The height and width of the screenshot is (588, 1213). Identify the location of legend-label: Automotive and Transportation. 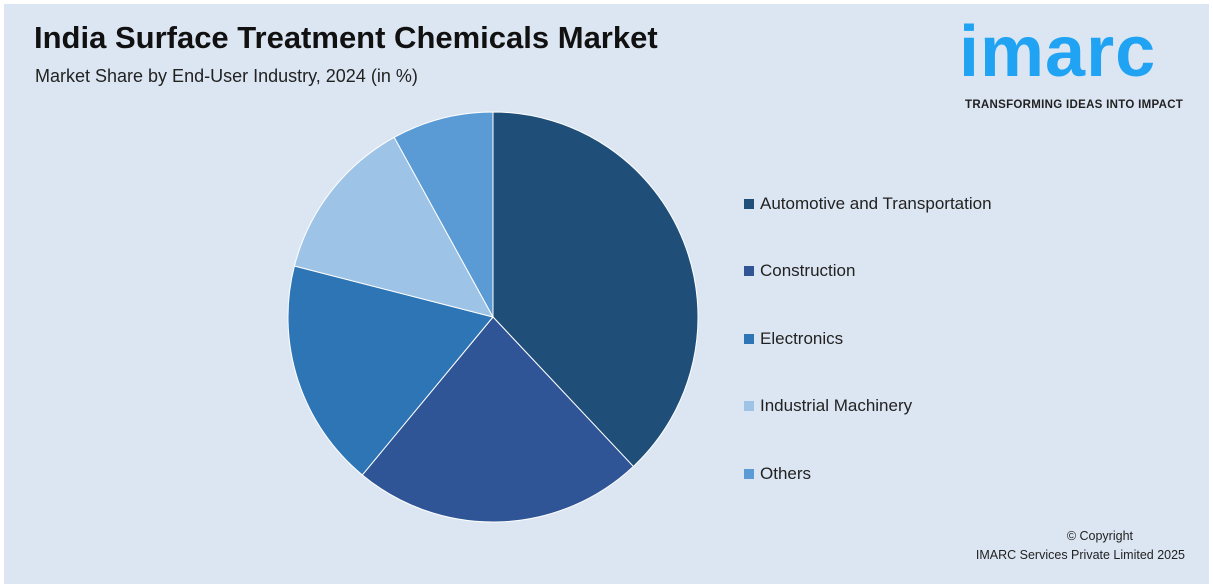
(876, 203).